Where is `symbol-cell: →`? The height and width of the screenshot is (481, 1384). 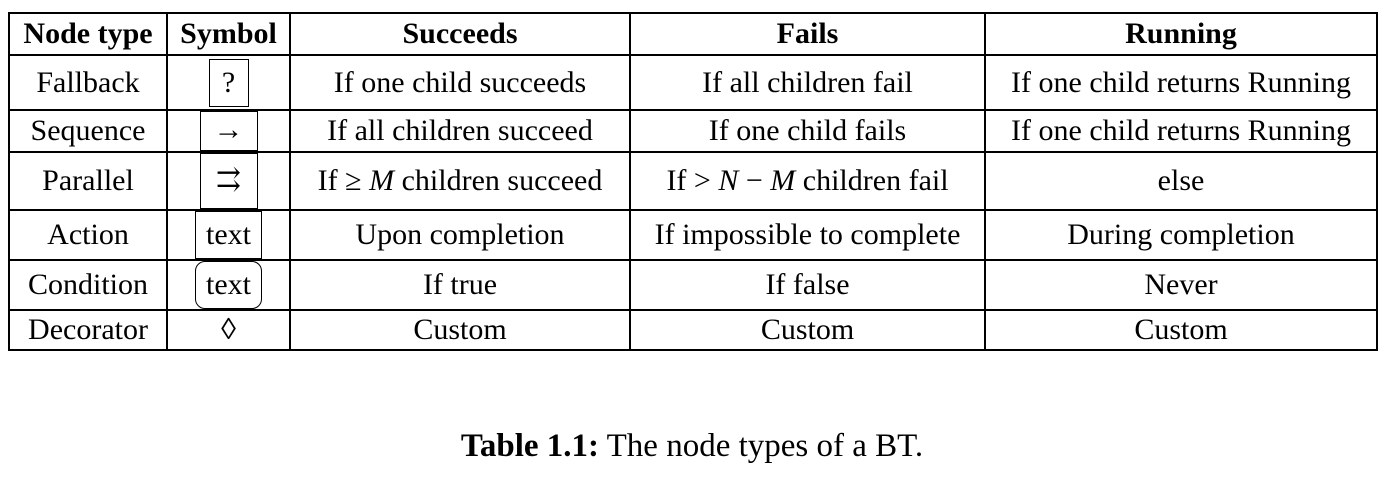 symbol-cell: → is located at coordinates (228, 131).